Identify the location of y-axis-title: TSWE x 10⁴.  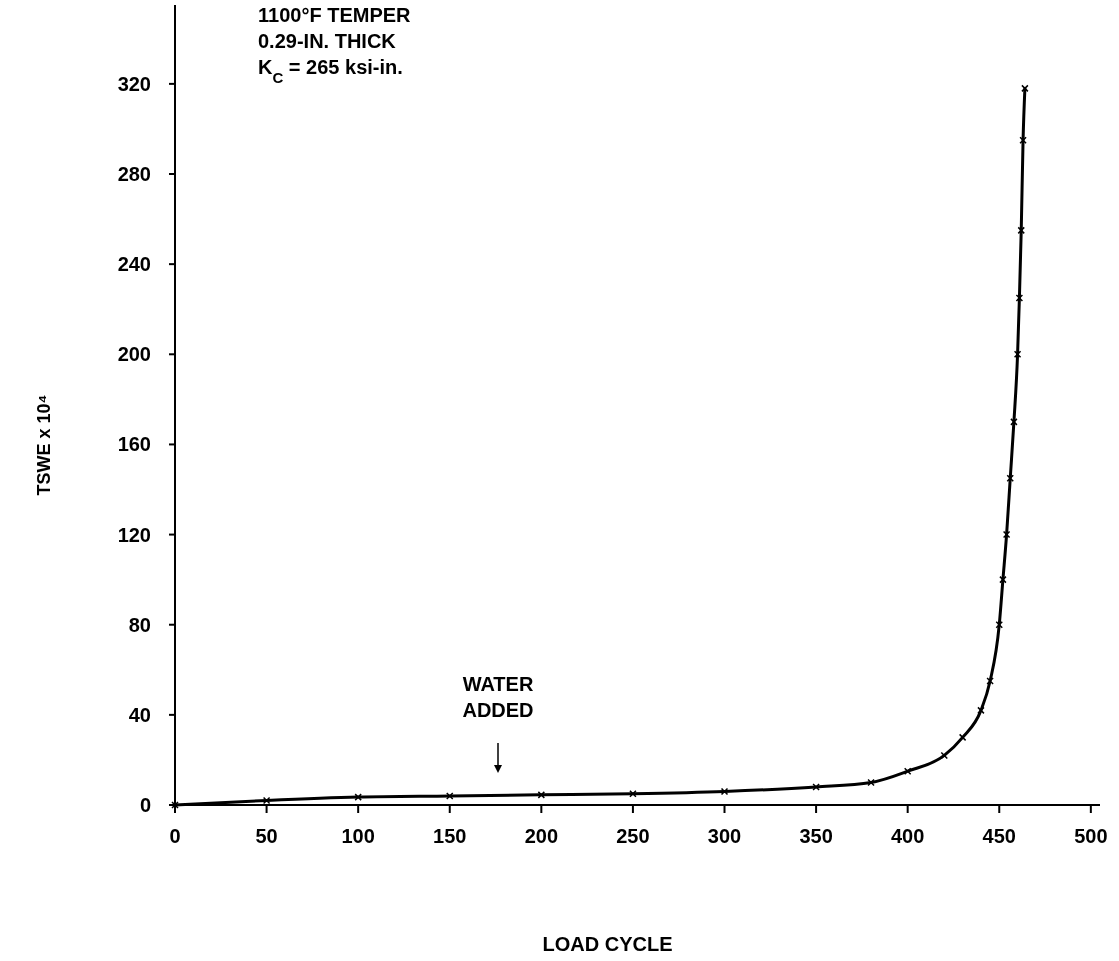
(44, 445).